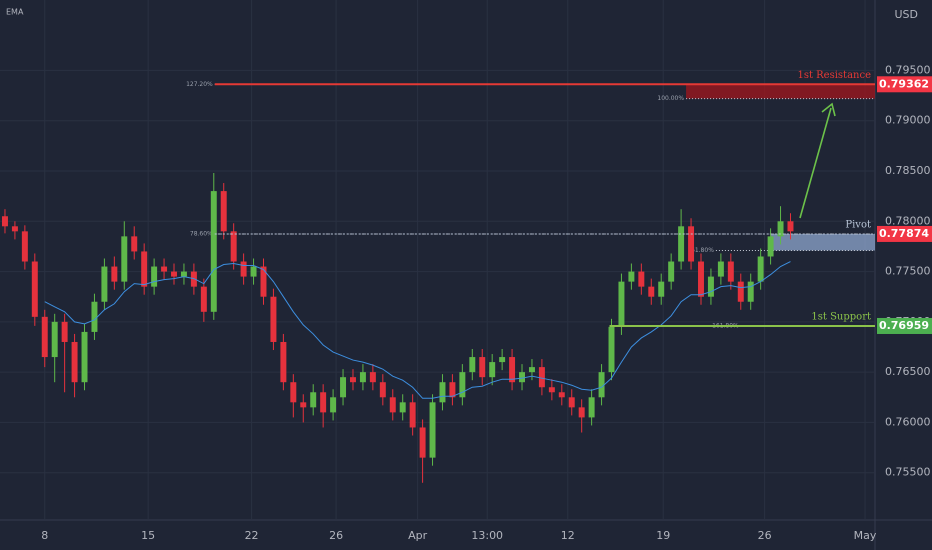 This screenshot has height=550, width=932. Describe the element at coordinates (418, 535) in the screenshot. I see `x-tick-label: Apr` at that location.